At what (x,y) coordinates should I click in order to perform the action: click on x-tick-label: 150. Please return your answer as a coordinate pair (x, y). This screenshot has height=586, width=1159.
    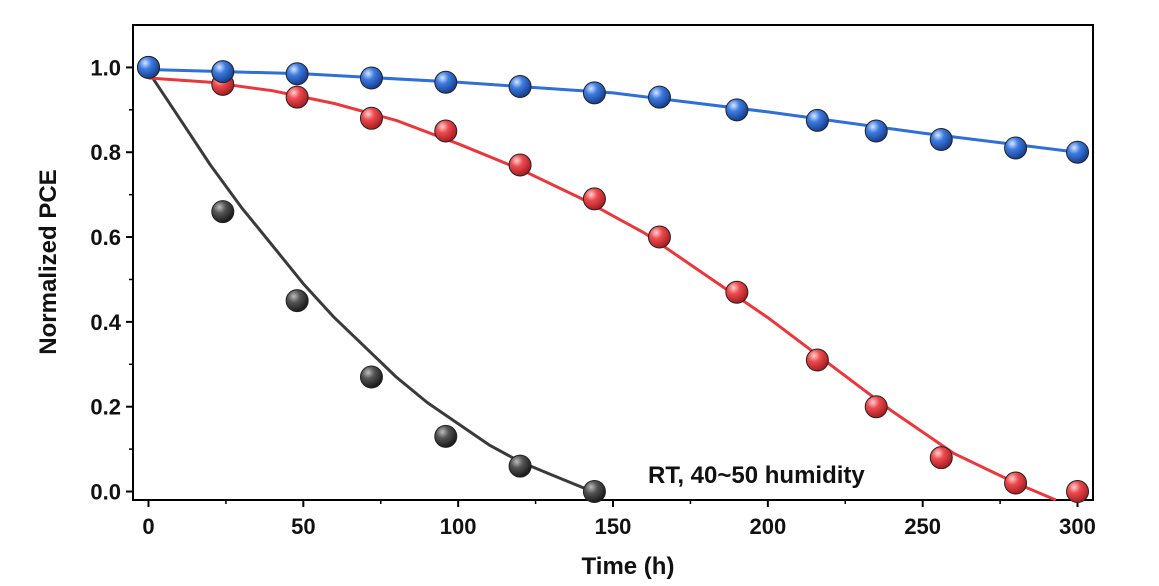
    Looking at the image, I should click on (613, 526).